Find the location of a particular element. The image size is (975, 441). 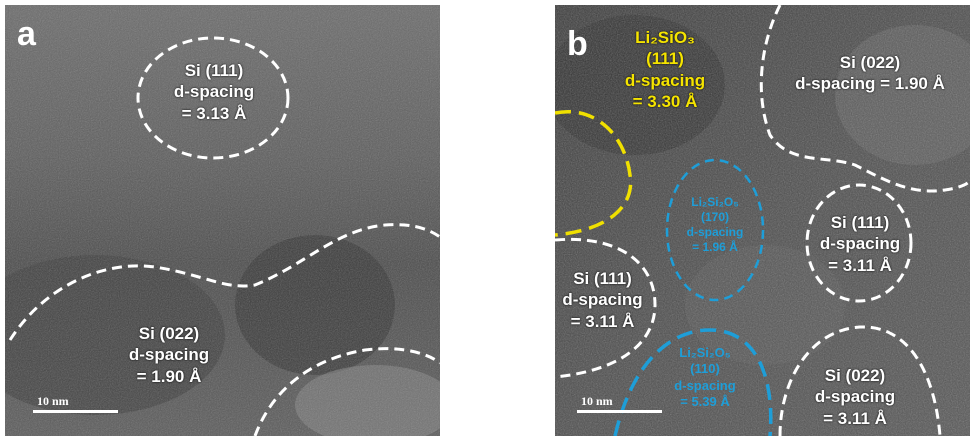

panel-b-label: b is located at coordinates (577, 44).